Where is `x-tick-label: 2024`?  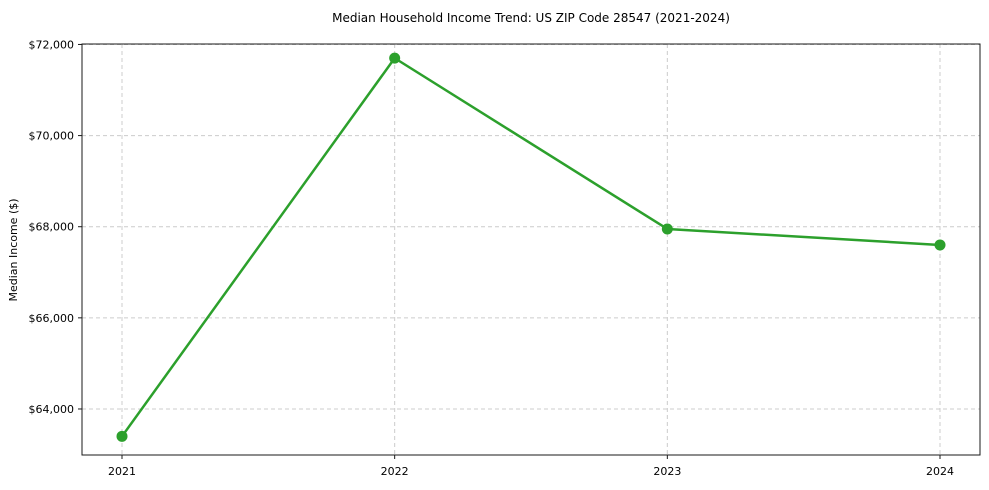
x-tick-label: 2024 is located at coordinates (940, 471).